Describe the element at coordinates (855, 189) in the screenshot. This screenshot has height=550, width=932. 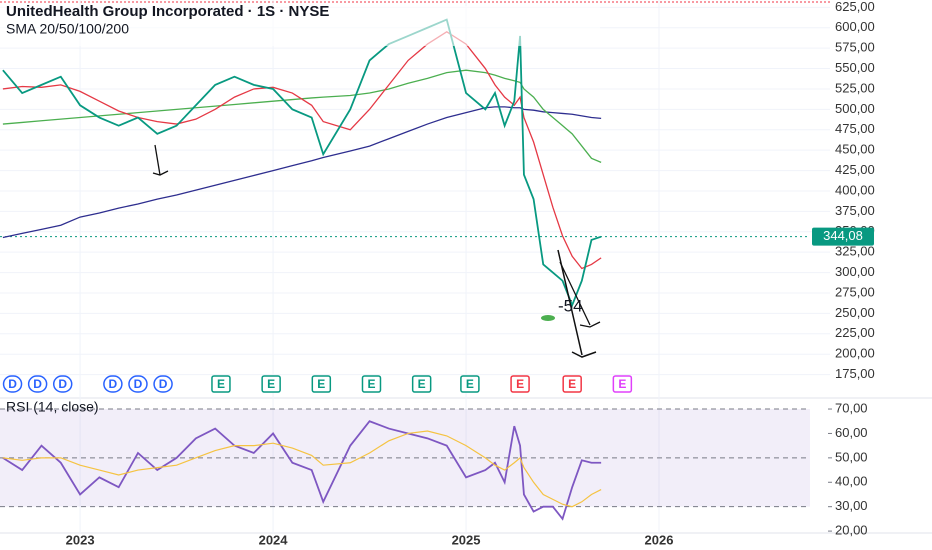
I see `y-tick-label: 400,00` at that location.